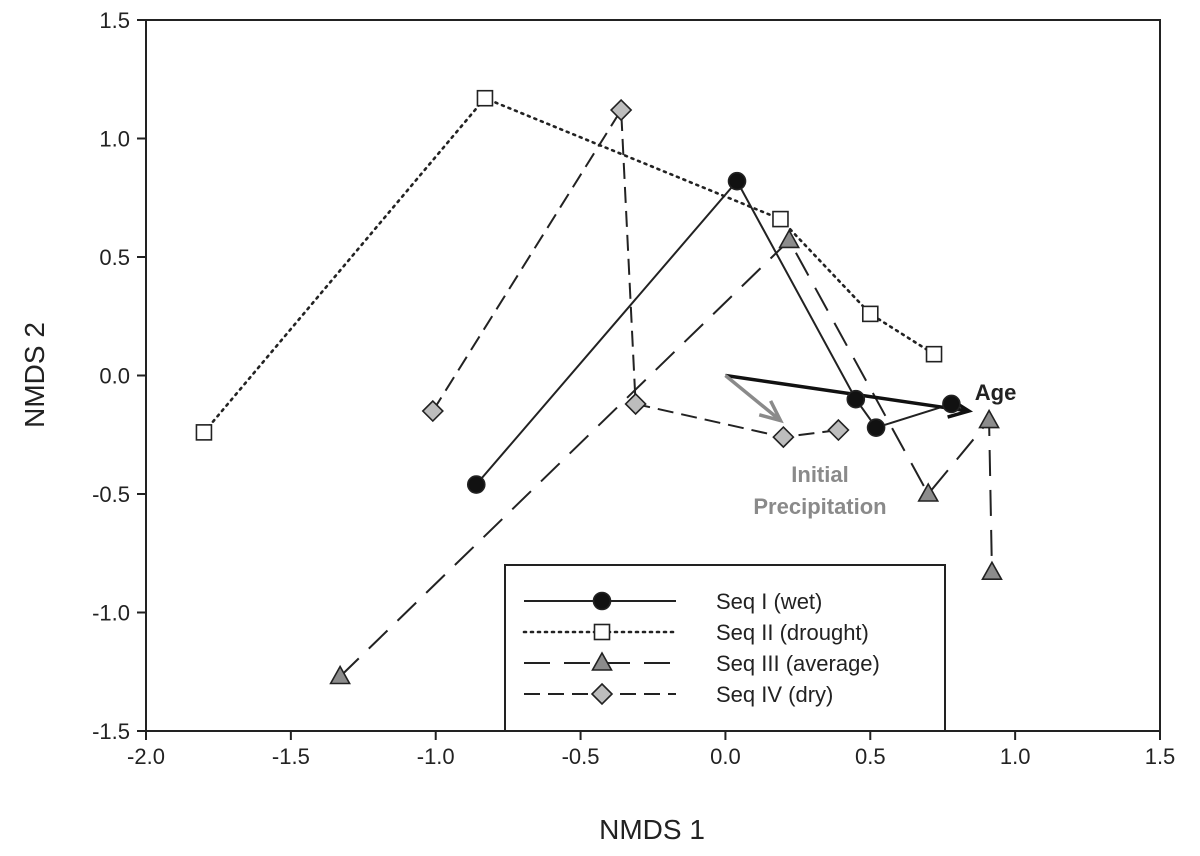  I want to click on x-tick-label: 1.5, so click(1160, 756).